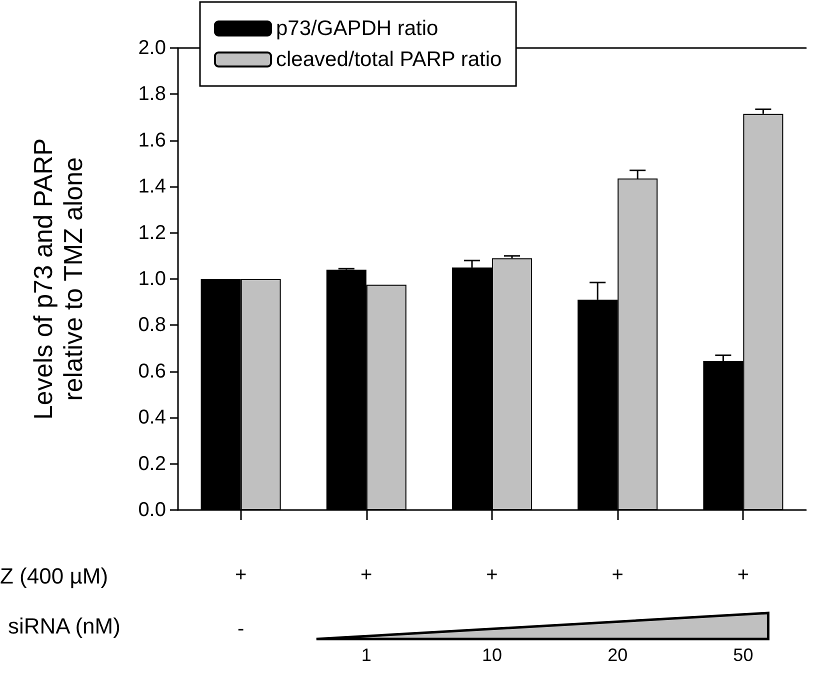 The height and width of the screenshot is (685, 826). What do you see at coordinates (152, 140) in the screenshot?
I see `y-tick-label: 1.6` at bounding box center [152, 140].